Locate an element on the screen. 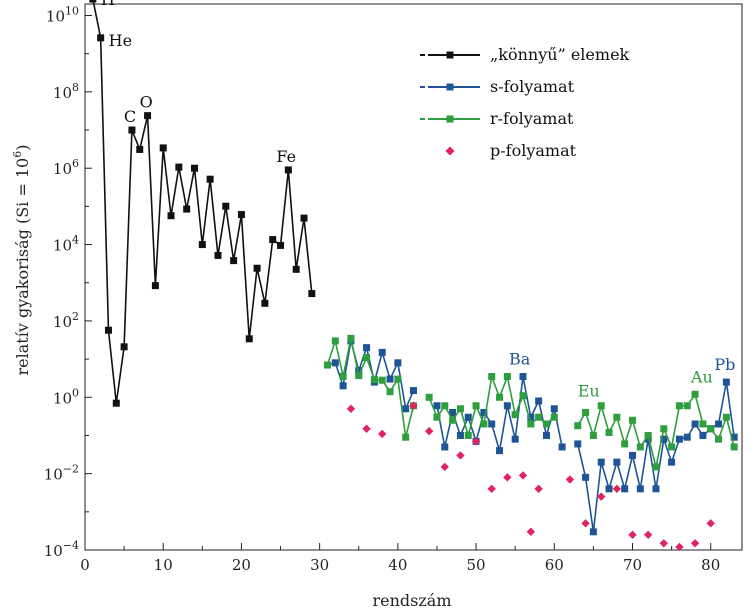  y-tick-label: 10² is located at coordinates (66, 320).